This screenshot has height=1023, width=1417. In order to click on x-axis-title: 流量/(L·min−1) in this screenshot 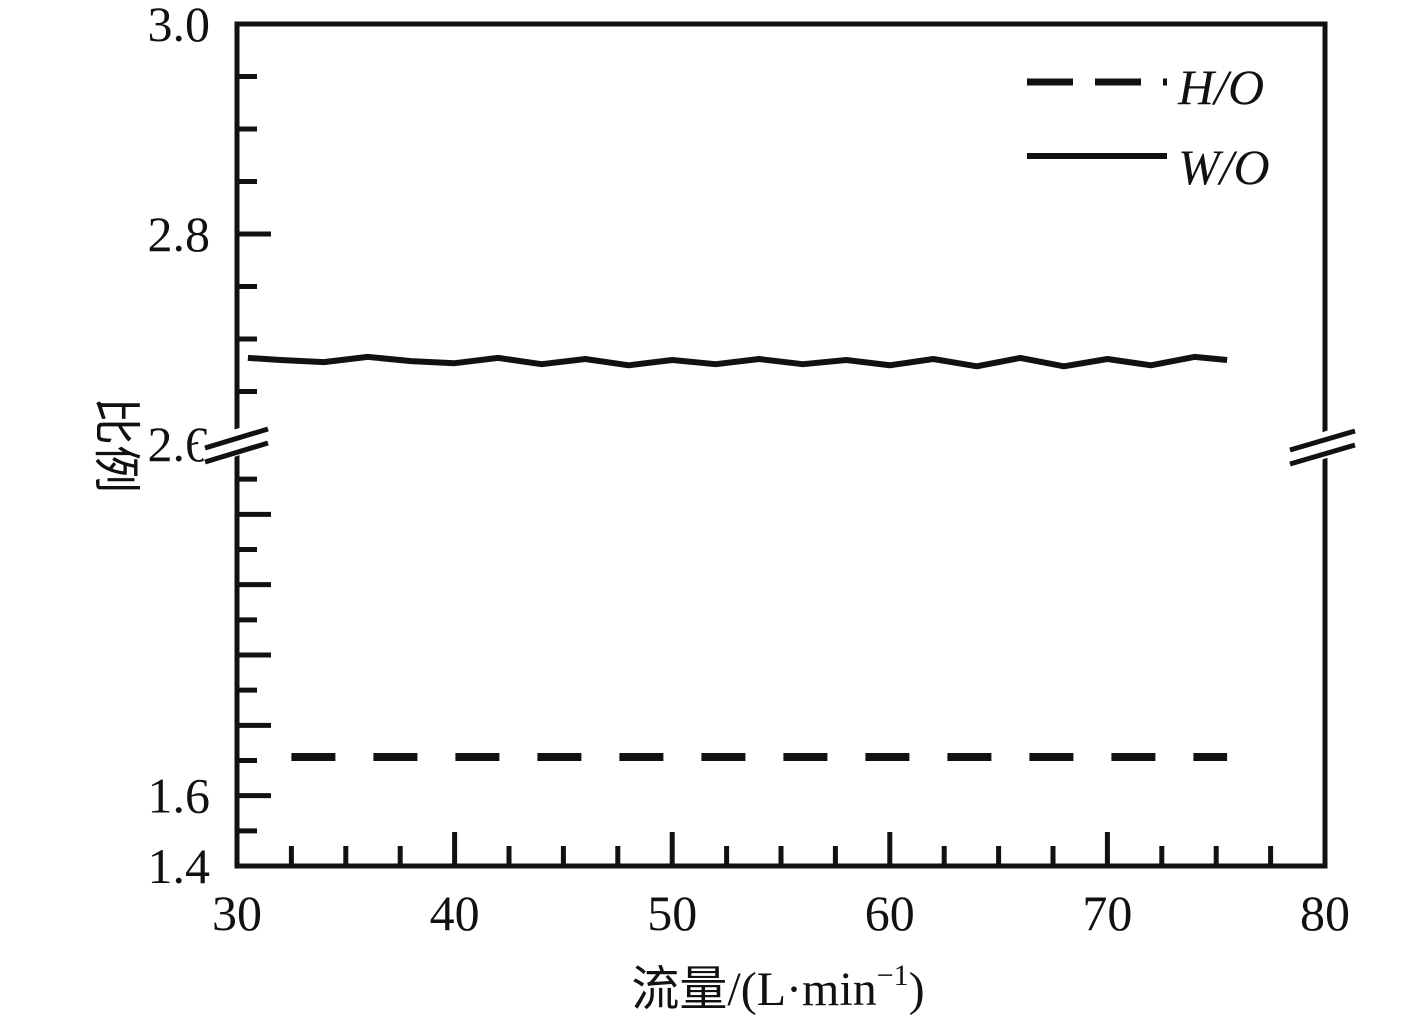, I will do `click(777, 987)`.